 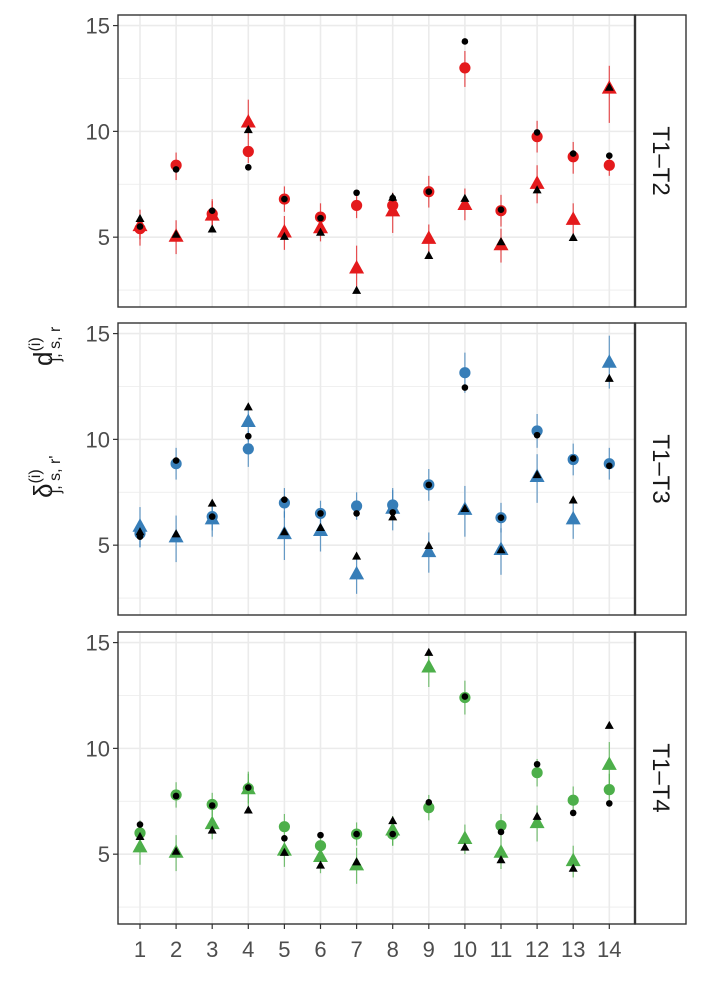 What do you see at coordinates (55, 475) in the screenshot?
I see `y-title-left-sub: j, s, r'` at bounding box center [55, 475].